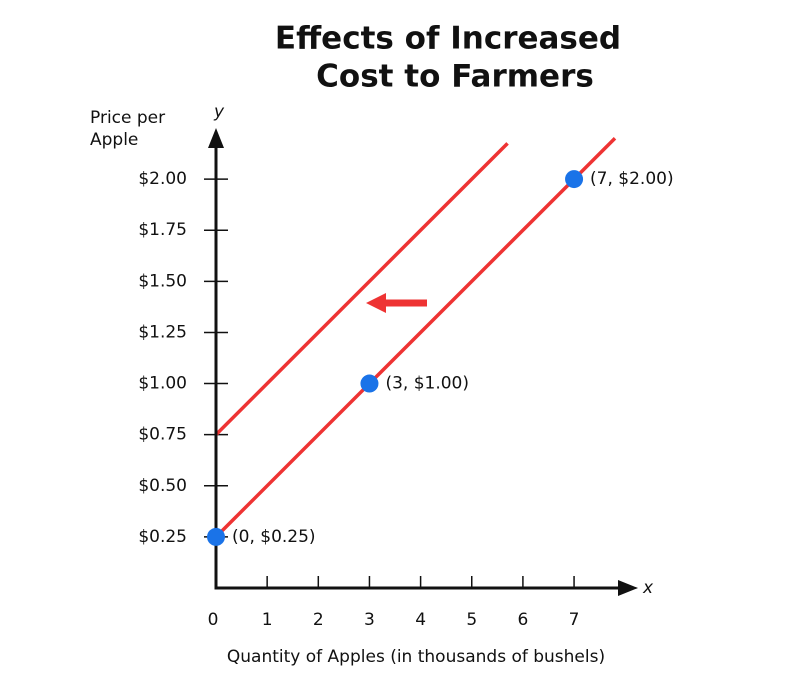 Image resolution: width=800 pixels, height=686 pixels. I want to click on x-tick-label: 6, so click(522, 620).